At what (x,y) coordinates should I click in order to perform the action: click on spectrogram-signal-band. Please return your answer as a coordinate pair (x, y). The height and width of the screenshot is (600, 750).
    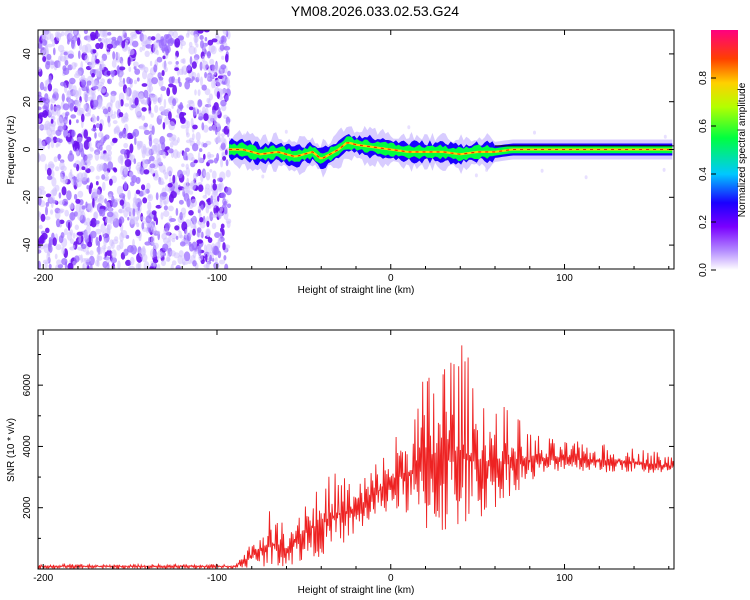
    Looking at the image, I should click on (451, 150).